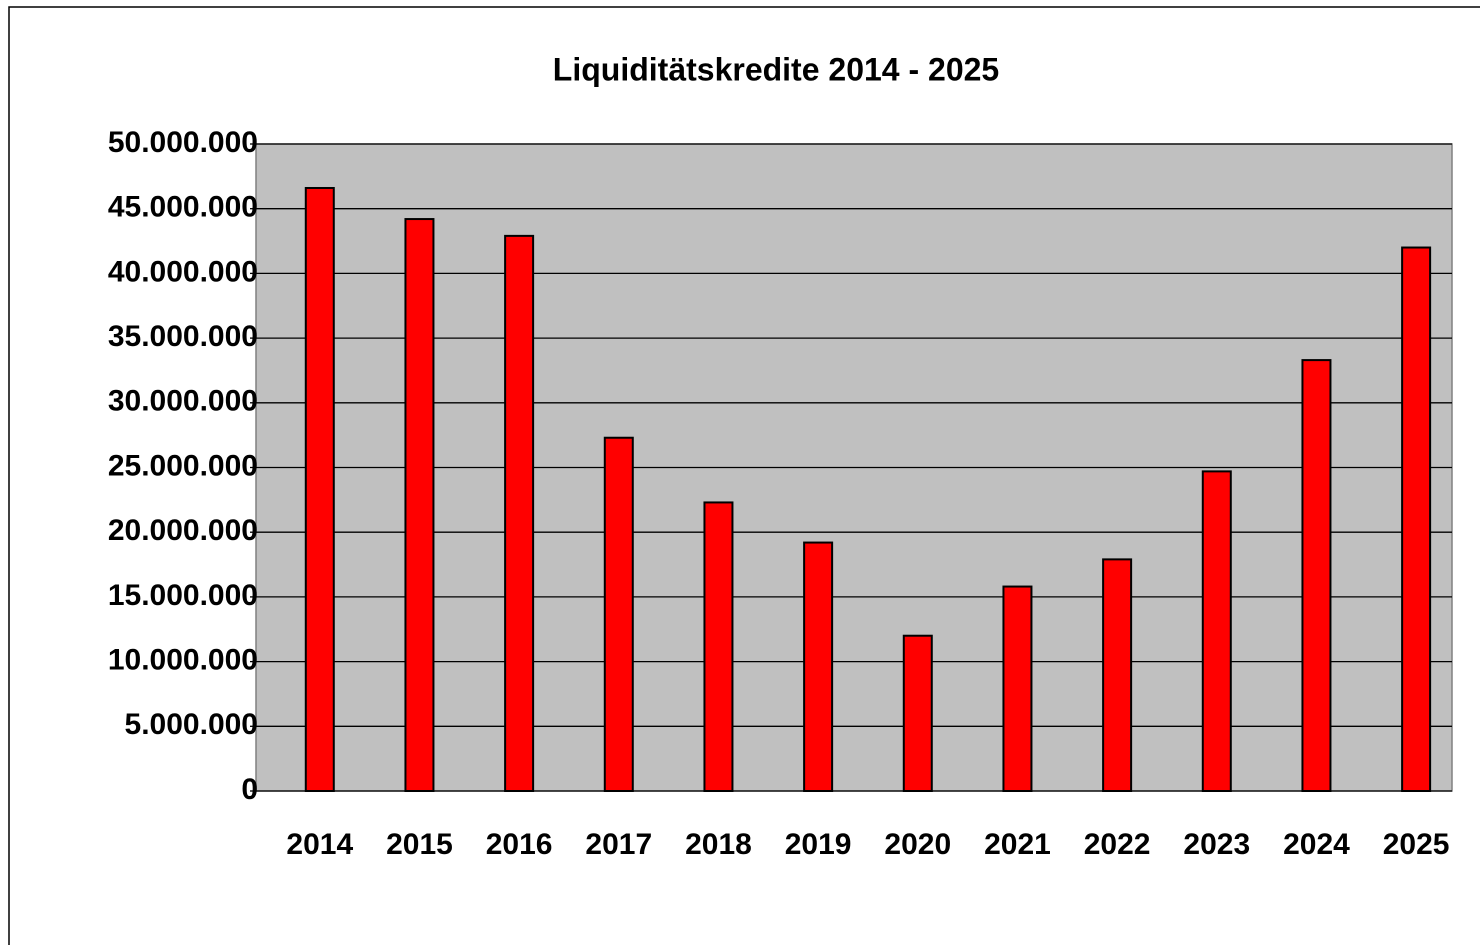  What do you see at coordinates (419, 844) in the screenshot?
I see `x-tick-label: 2015` at bounding box center [419, 844].